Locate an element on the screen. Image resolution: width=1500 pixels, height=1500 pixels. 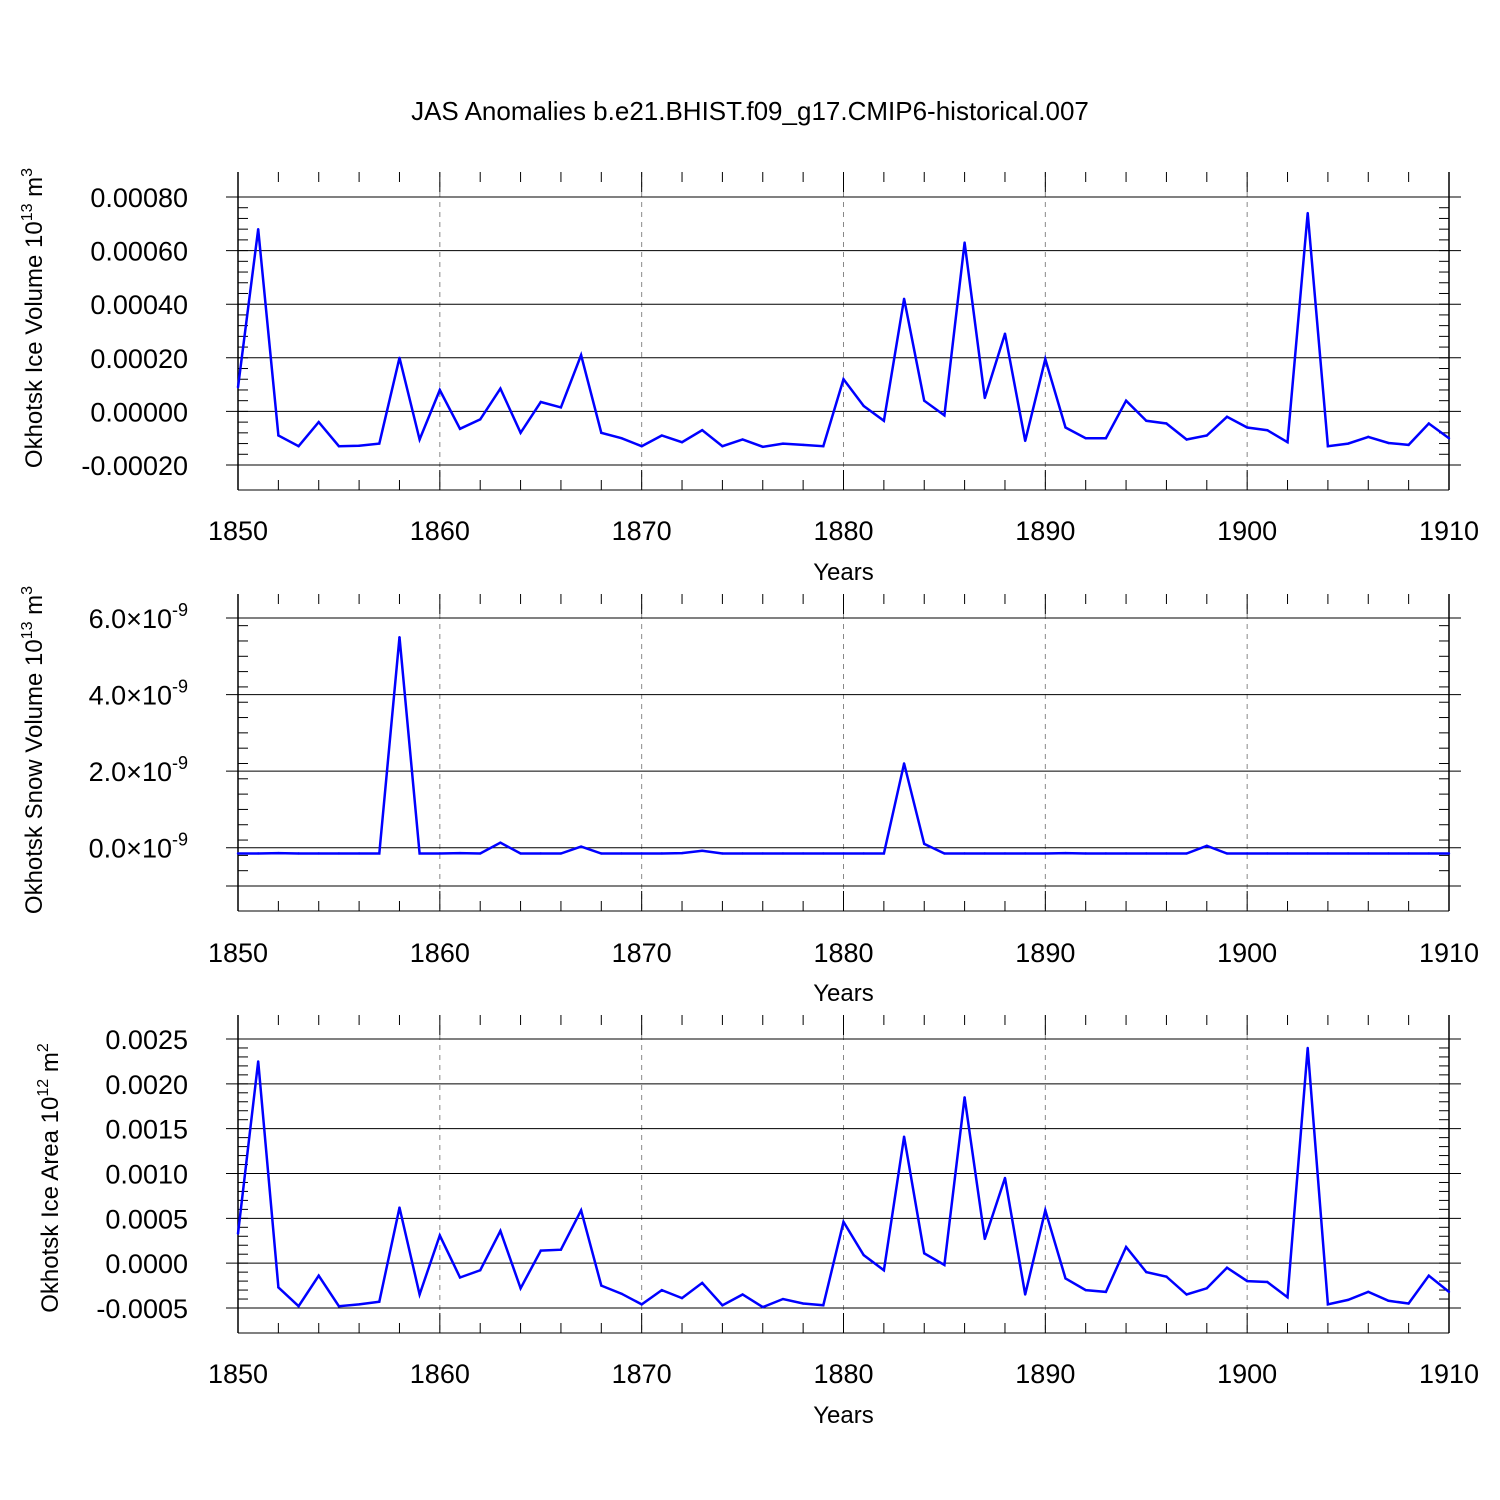
y-axis-title: Okhotsk Ice Volume 1013 m3 is located at coordinates (33, 318).